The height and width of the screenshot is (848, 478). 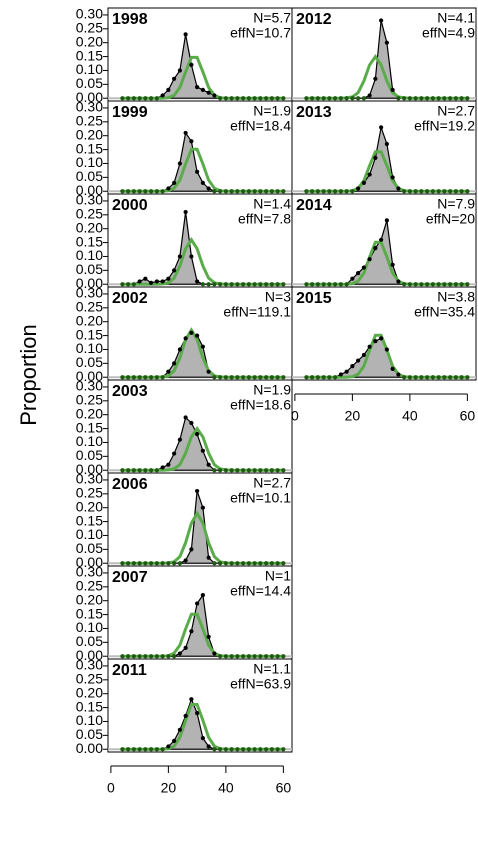 What do you see at coordinates (130, 112) in the screenshot?
I see `panel-title: 1999` at bounding box center [130, 112].